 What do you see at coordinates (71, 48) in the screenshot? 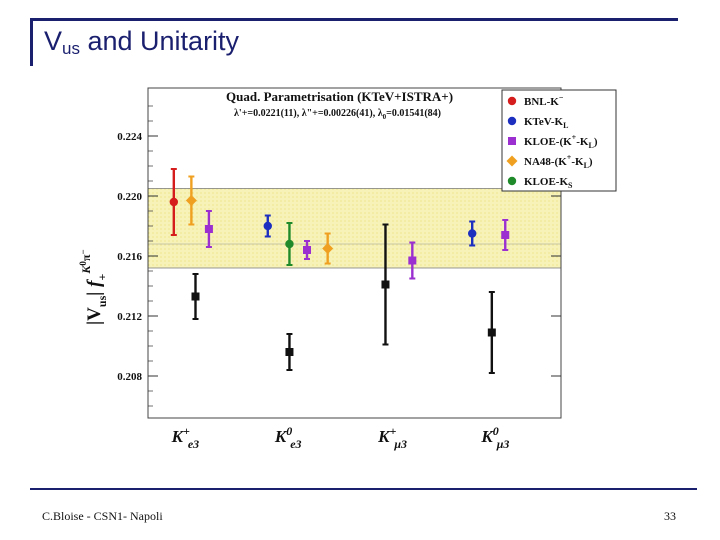
I see `title-us: us` at bounding box center [71, 48].